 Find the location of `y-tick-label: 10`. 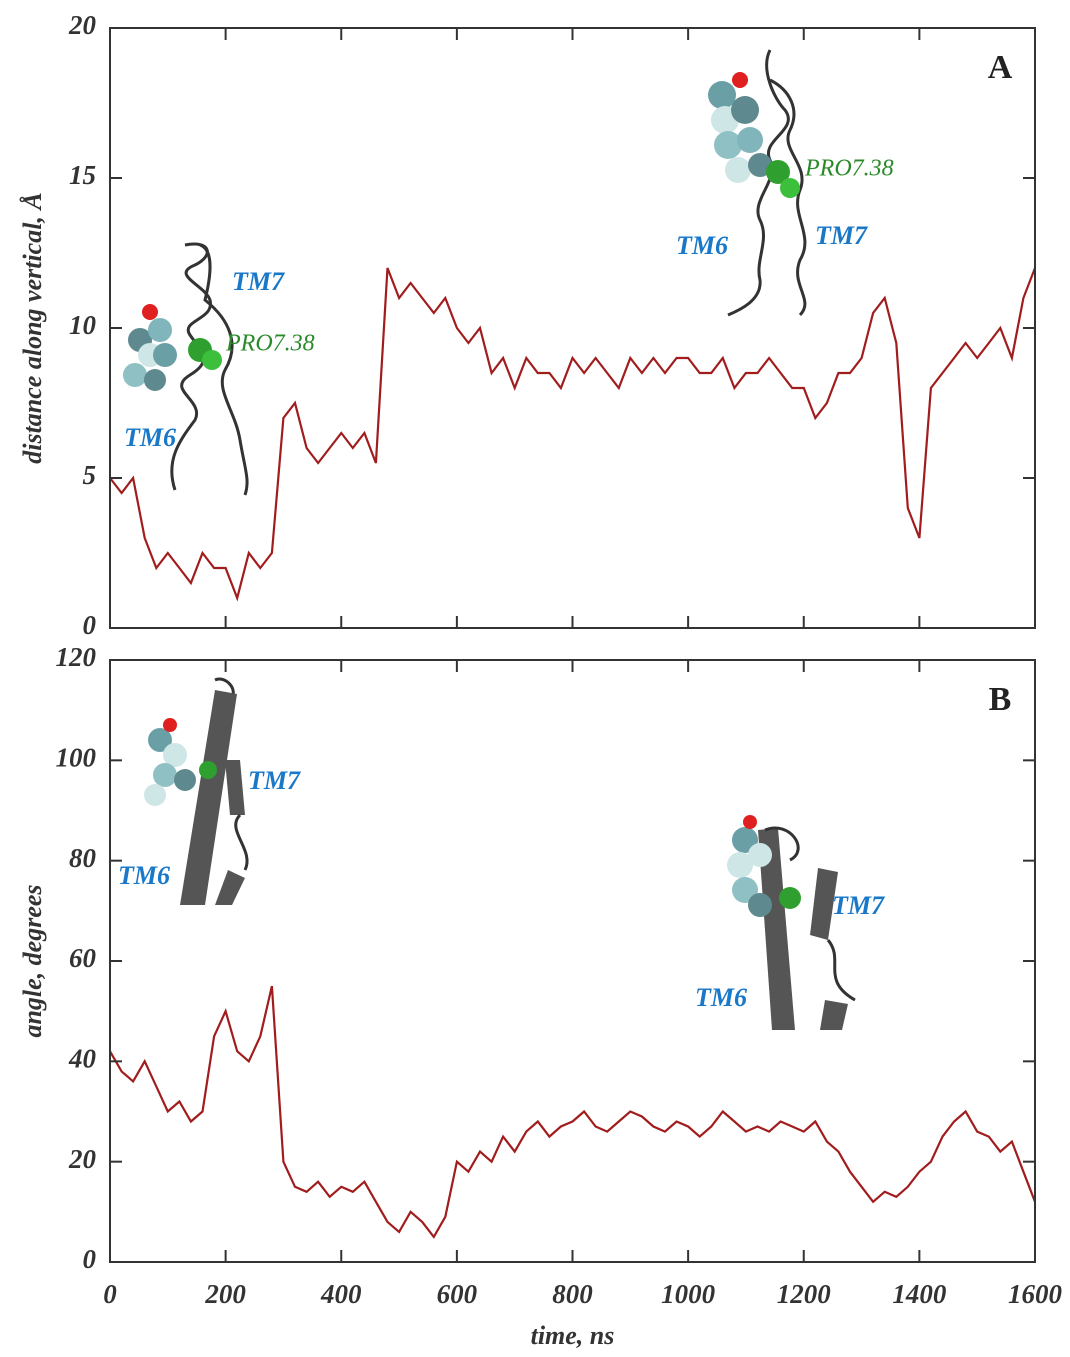

y-tick-label: 10 is located at coordinates (83, 325).